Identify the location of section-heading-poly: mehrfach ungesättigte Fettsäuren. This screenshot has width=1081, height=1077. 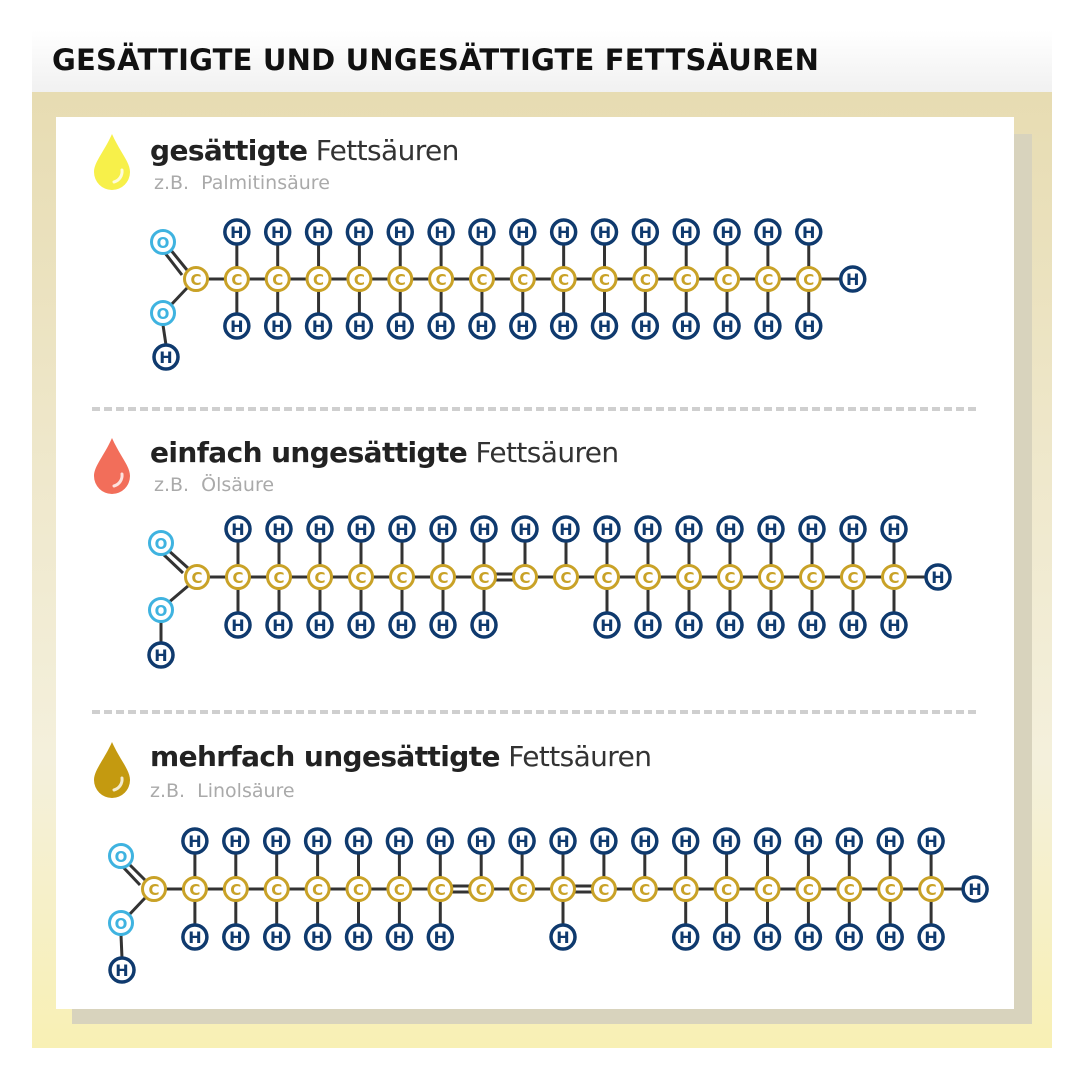
(401, 756).